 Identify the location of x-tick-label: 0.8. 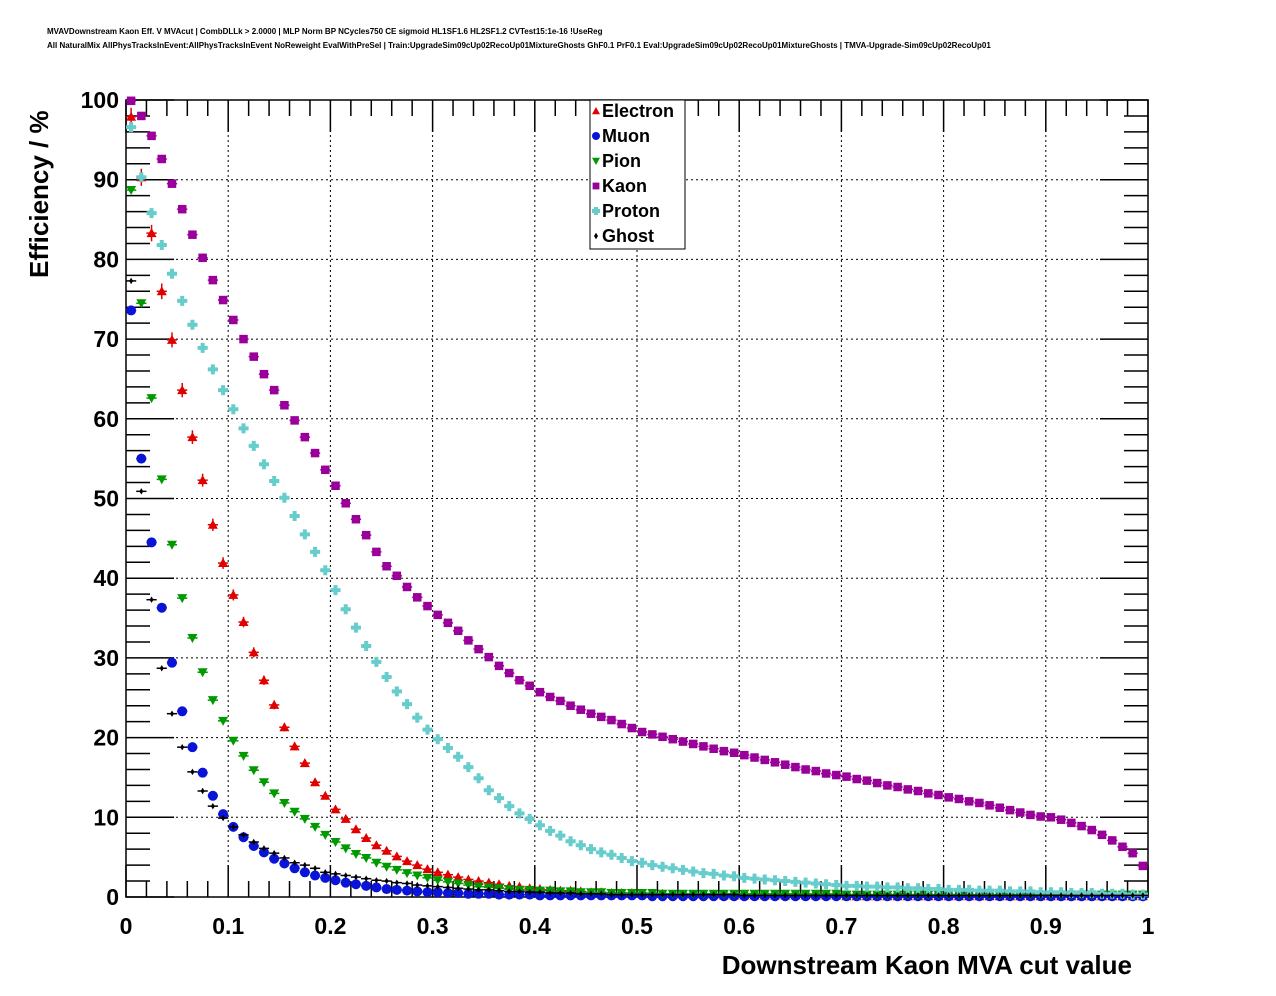
(944, 926).